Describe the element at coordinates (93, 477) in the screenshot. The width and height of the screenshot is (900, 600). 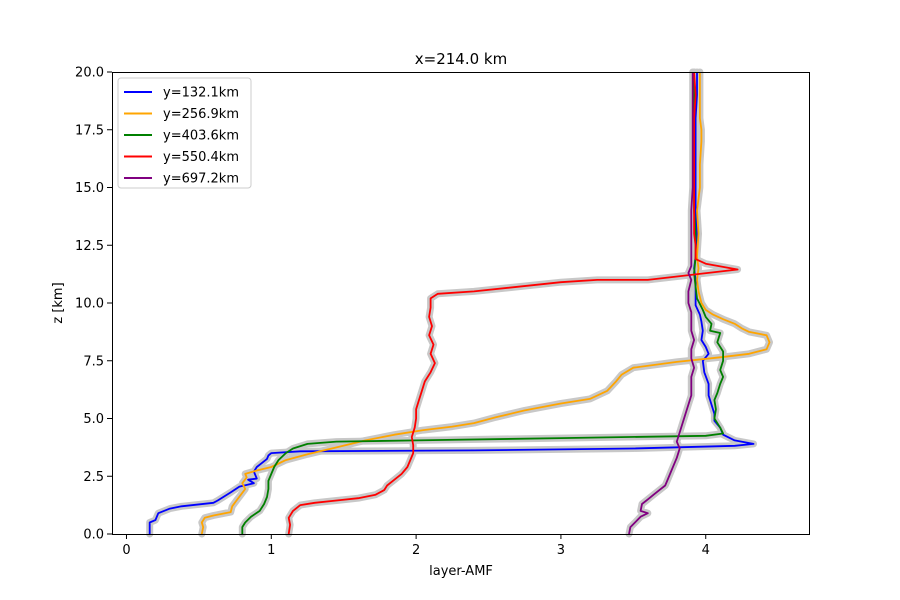
I see `y-tick-label: 2.5` at that location.